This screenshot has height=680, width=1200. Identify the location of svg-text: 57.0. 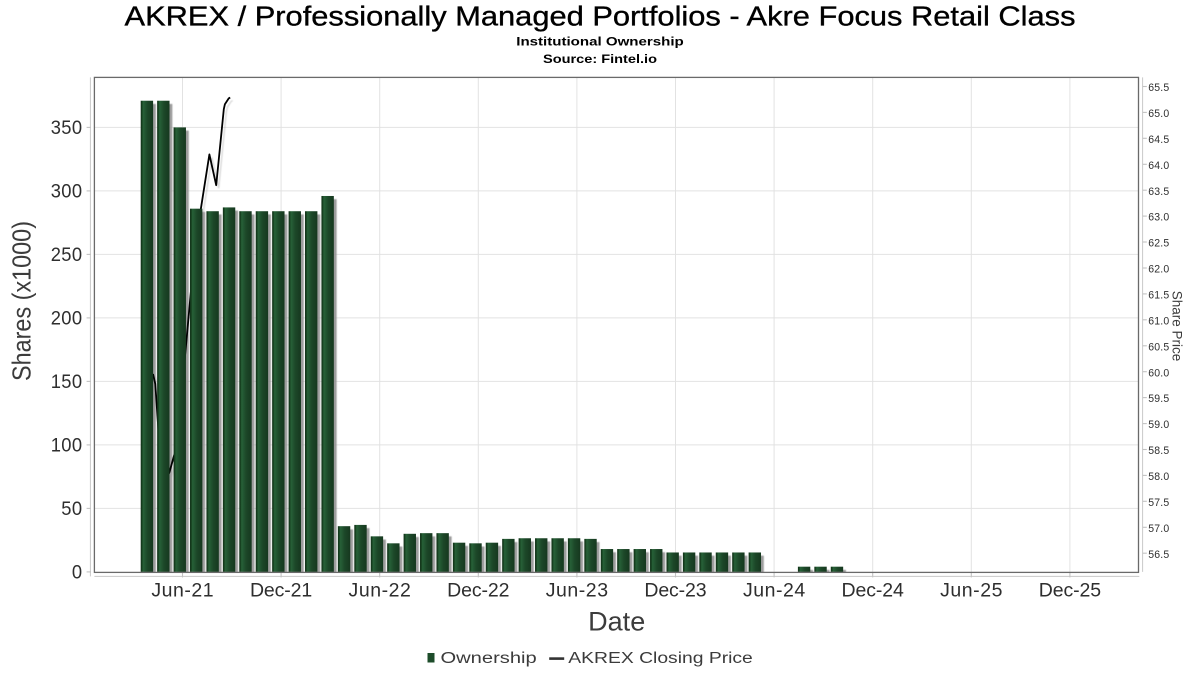
(1158, 529).